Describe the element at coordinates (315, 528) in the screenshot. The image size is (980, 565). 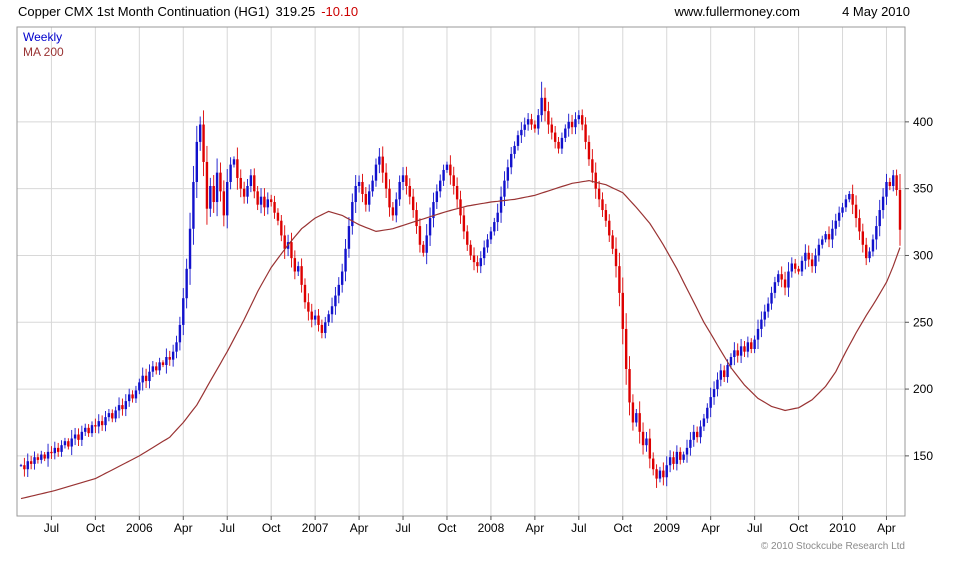
I see `svg-text: 2007` at that location.